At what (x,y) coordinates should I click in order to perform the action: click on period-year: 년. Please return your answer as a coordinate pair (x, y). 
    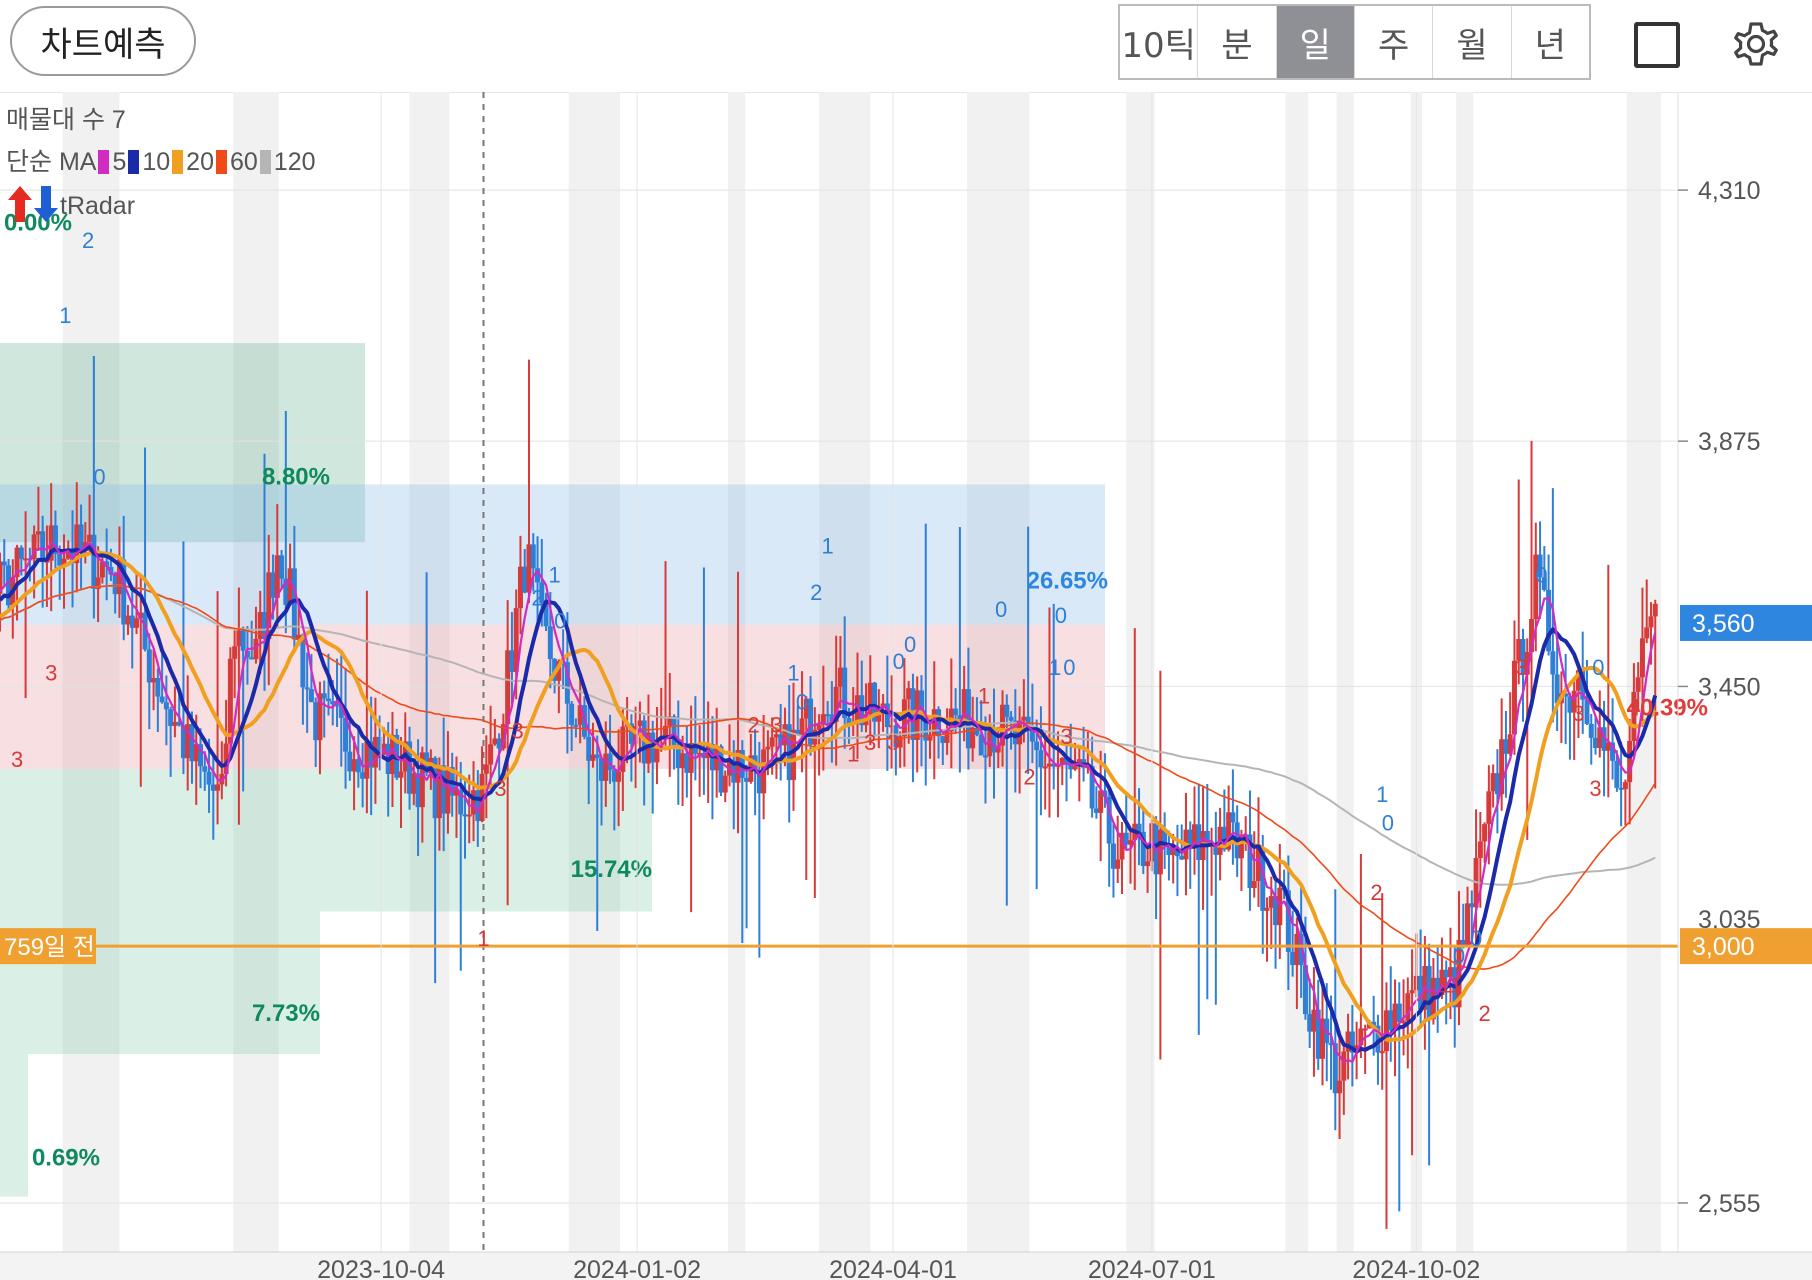
    Looking at the image, I should click on (1550, 45).